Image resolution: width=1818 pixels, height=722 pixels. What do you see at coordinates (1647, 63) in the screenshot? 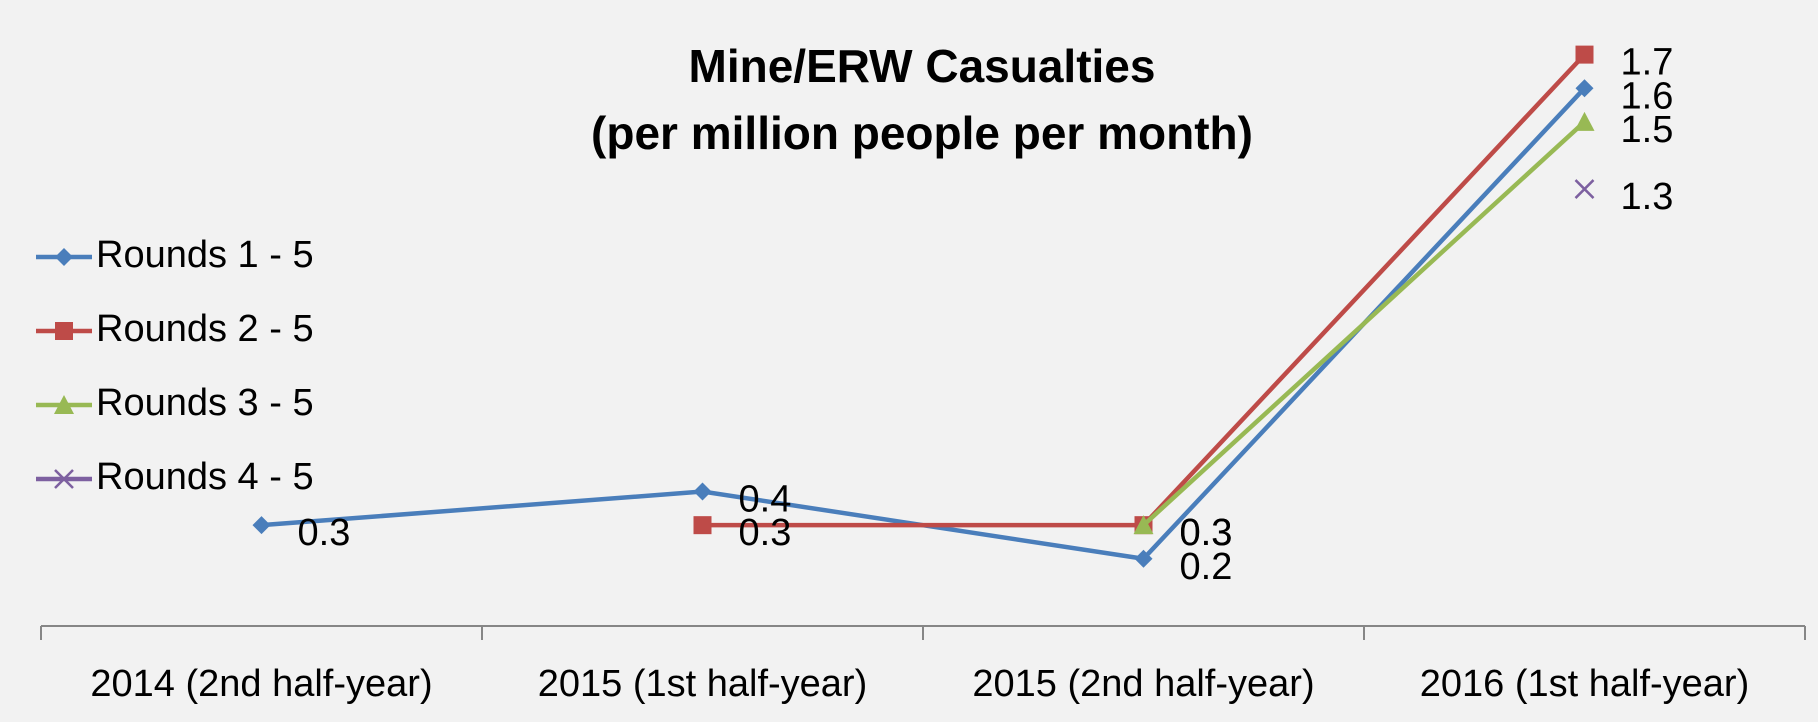
I see `data-label: 1.7` at bounding box center [1647, 63].